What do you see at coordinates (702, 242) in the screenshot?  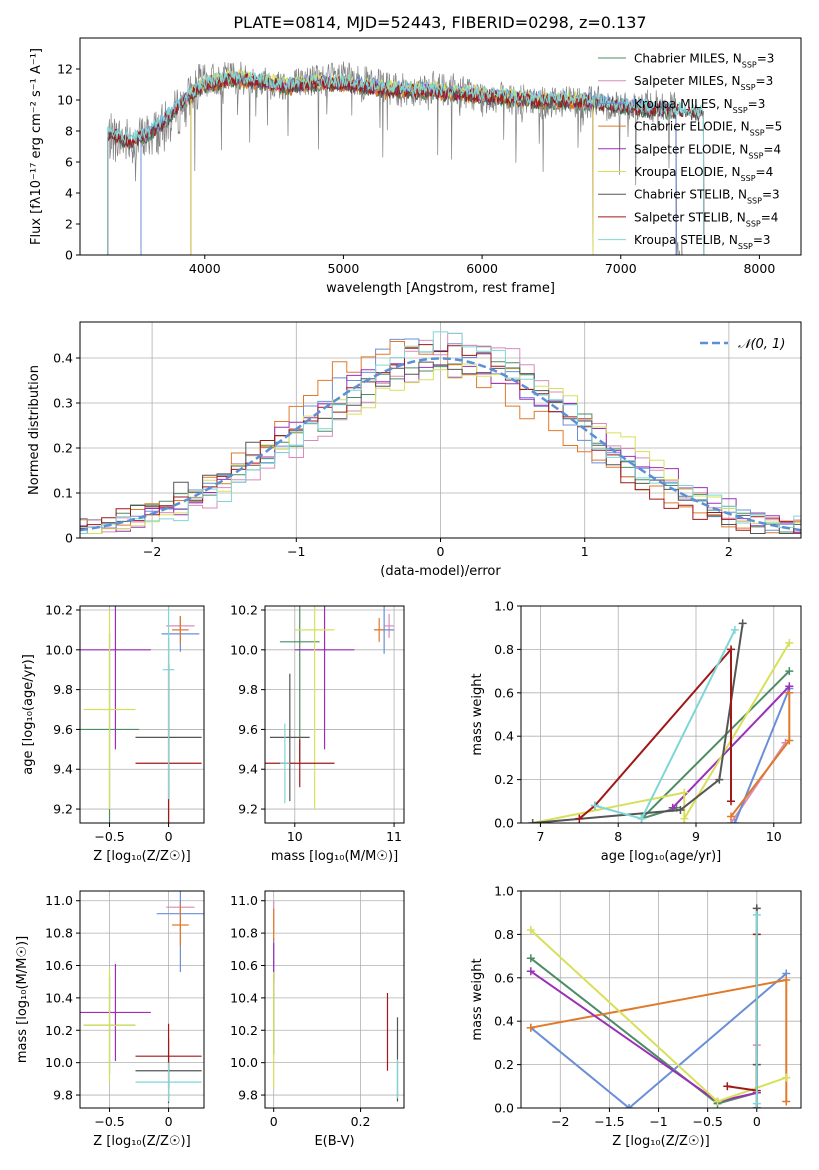 I see `legend-label: Kroupa STELIB, NSSP=3` at bounding box center [702, 242].